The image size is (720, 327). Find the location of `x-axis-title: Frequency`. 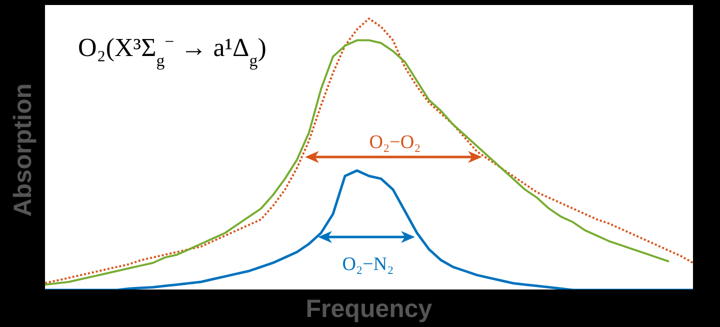

x-axis-title: Frequency is located at coordinates (369, 309).